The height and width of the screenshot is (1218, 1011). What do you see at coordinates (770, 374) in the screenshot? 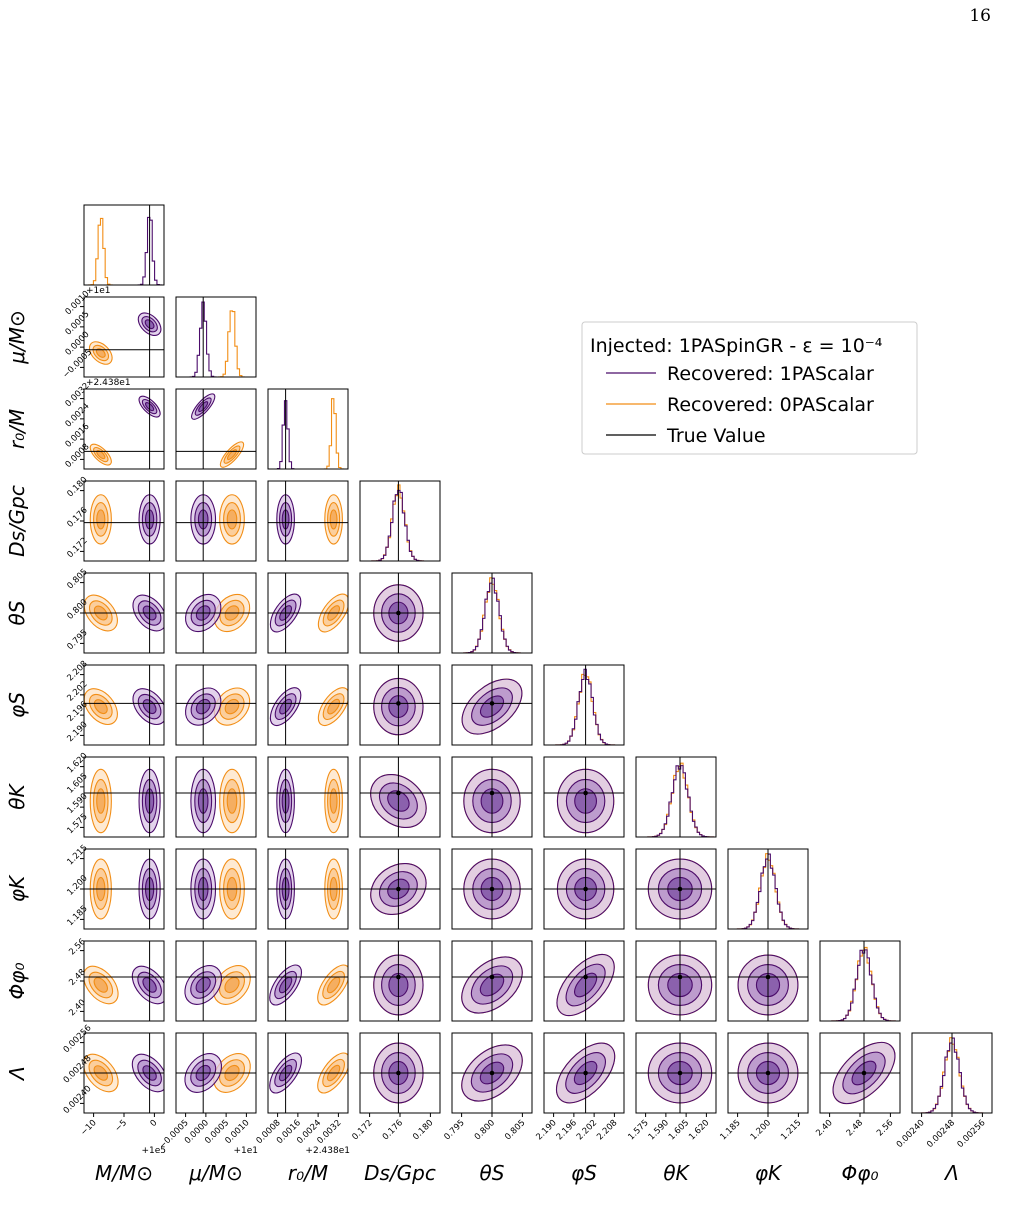
I see `legend-label-1pascalar: Recovered: 1PAScalar` at bounding box center [770, 374].